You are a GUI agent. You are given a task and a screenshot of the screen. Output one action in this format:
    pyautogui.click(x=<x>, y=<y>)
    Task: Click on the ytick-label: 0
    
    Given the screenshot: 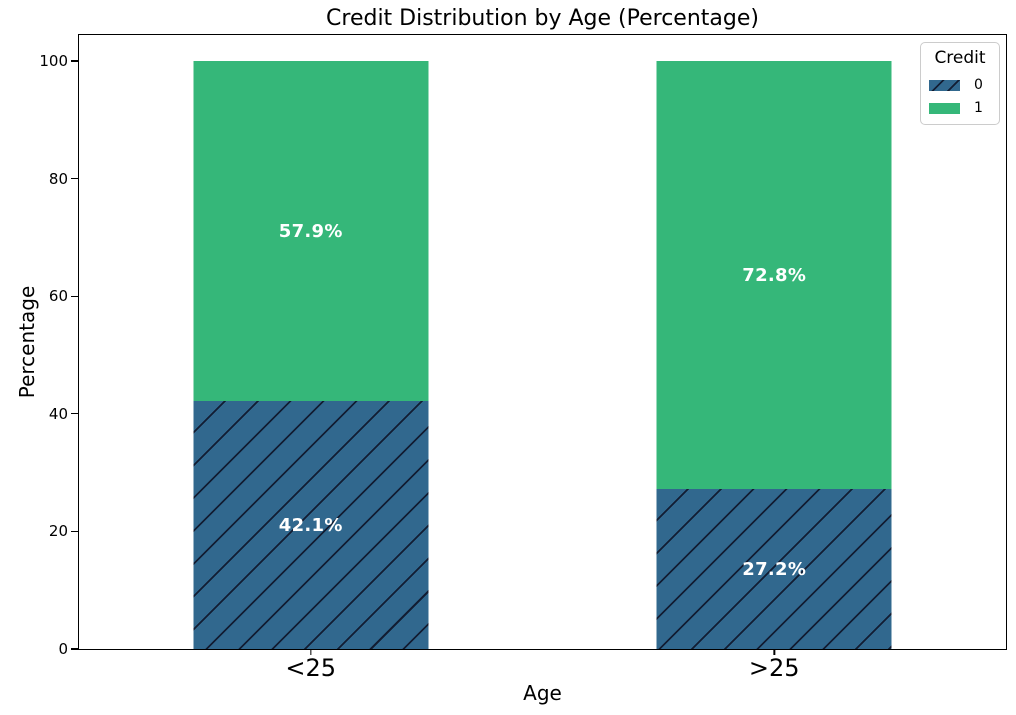 What is the action you would take?
    pyautogui.click(x=63, y=649)
    